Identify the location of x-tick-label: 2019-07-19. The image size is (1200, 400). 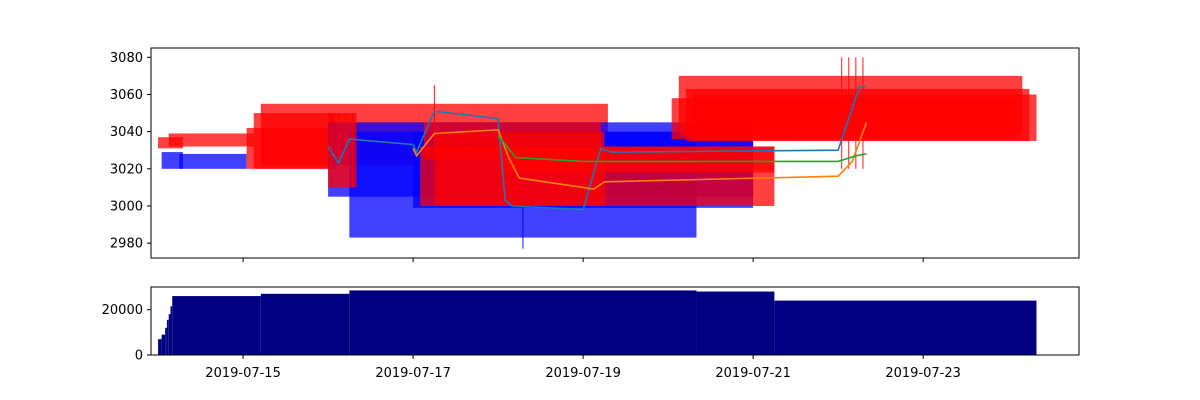
(583, 373).